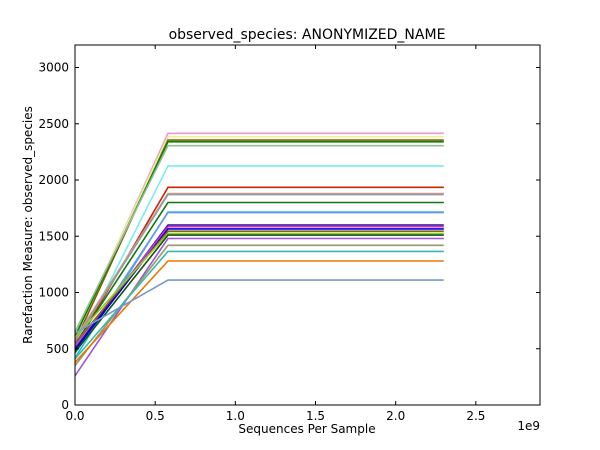  I want to click on x-tick-label: 2.5, so click(475, 416).